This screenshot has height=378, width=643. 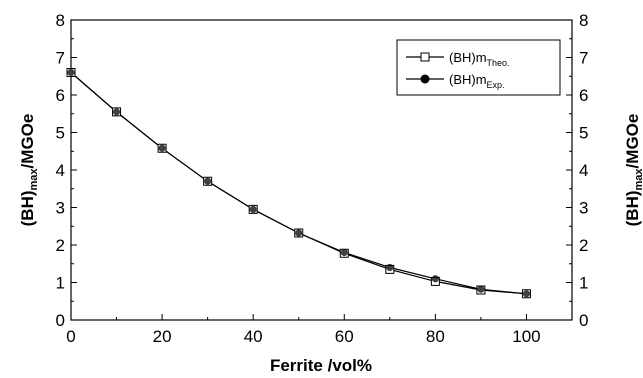 I want to click on y-tick-label-right: 0, so click(x=583, y=320).